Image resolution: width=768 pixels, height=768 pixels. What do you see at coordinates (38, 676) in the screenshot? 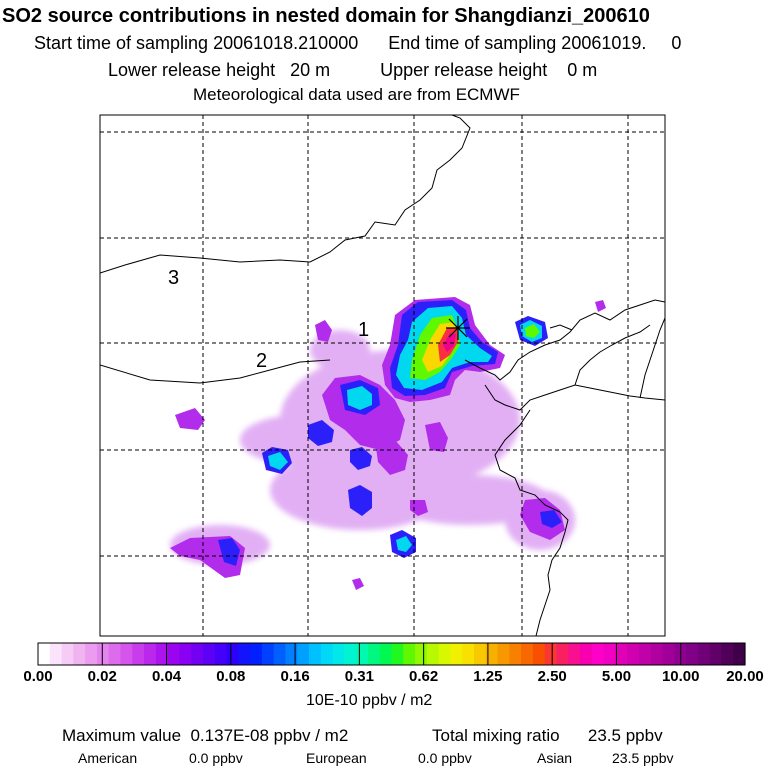
I see `colorbar-label: 0.00` at bounding box center [38, 676].